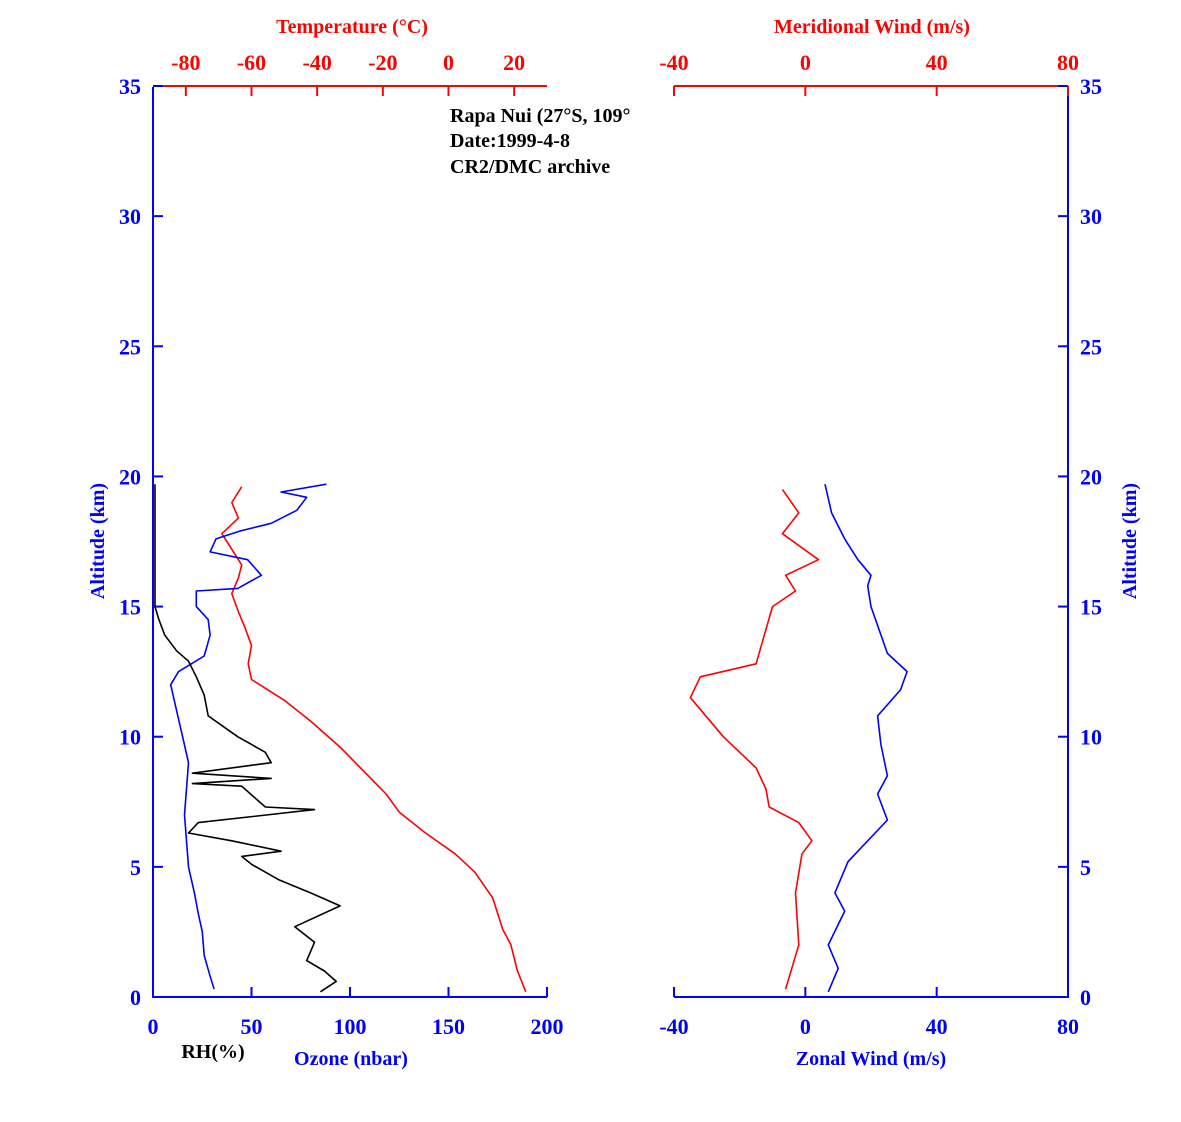  Describe the element at coordinates (350, 1026) in the screenshot. I see `bottom-tick-label: 100` at that location.